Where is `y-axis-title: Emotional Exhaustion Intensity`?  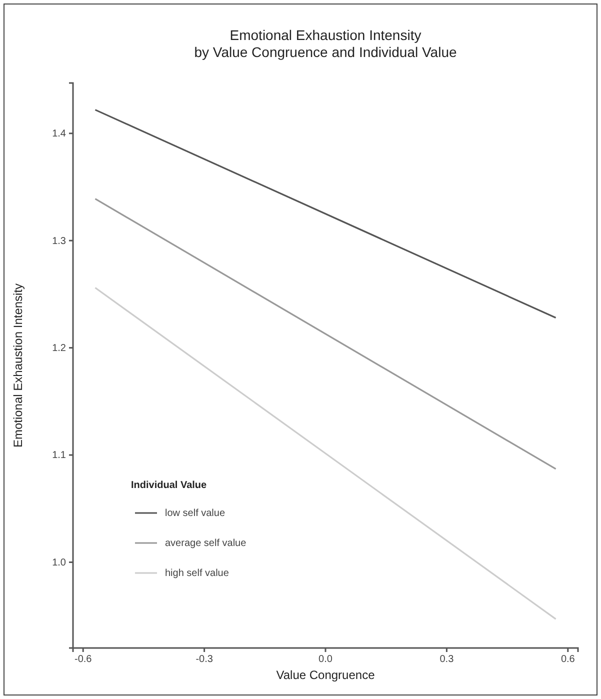
y-axis-title: Emotional Exhaustion Intensity is located at coordinates (18, 365).